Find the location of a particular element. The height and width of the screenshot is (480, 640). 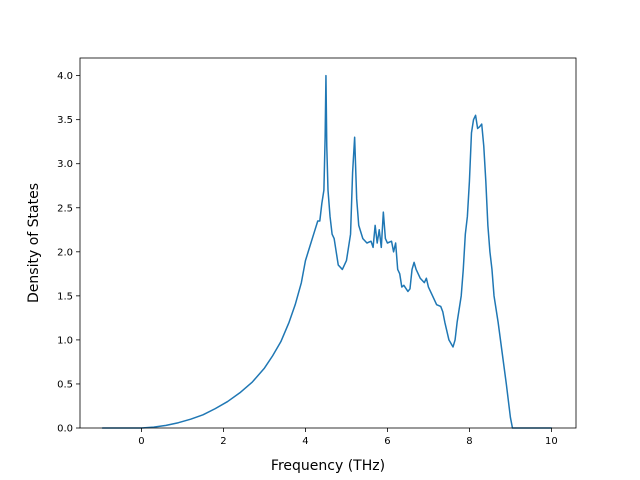

x-tick-label: 6 is located at coordinates (387, 441).